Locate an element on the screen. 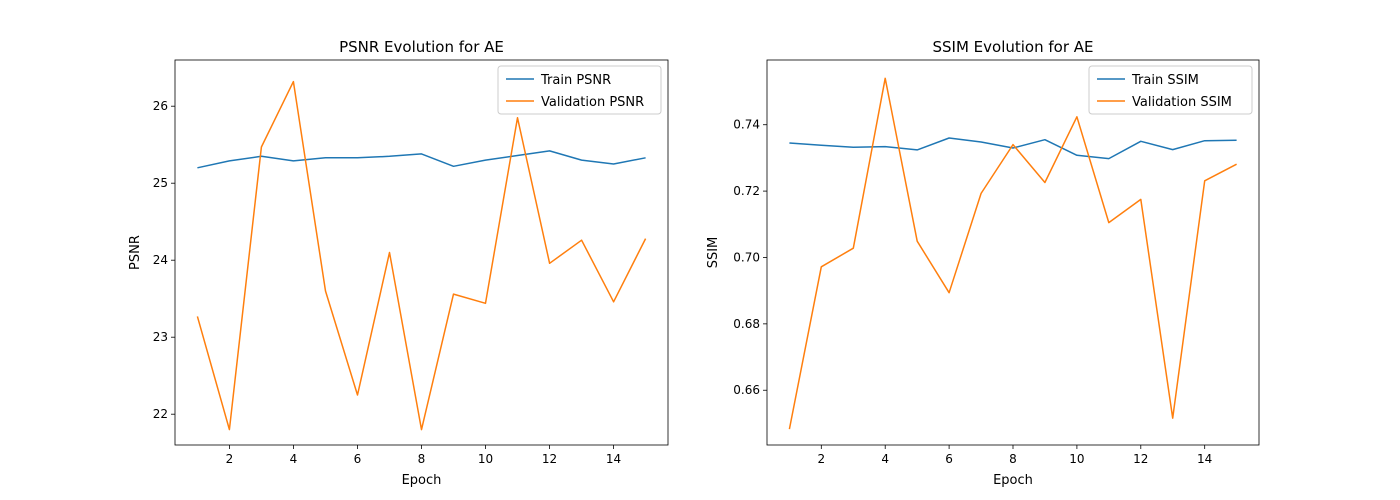  y-tick-label: 0.74 is located at coordinates (746, 125).